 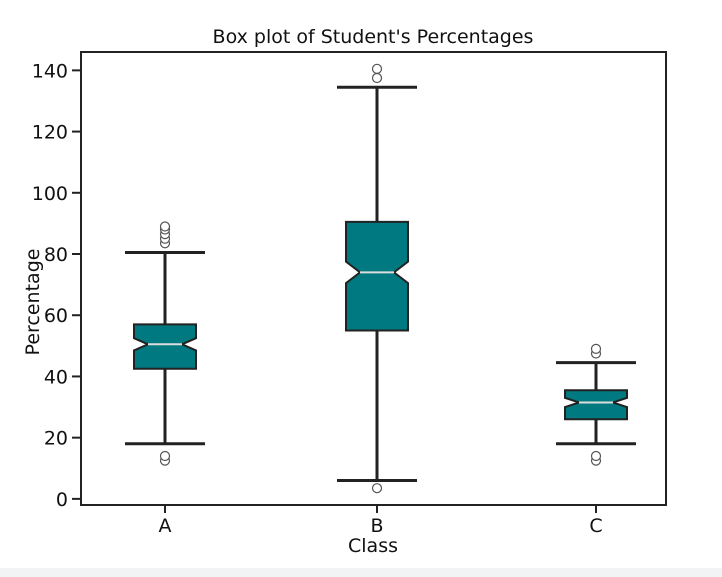 What do you see at coordinates (595, 526) in the screenshot?
I see `x-tick-label: C` at bounding box center [595, 526].